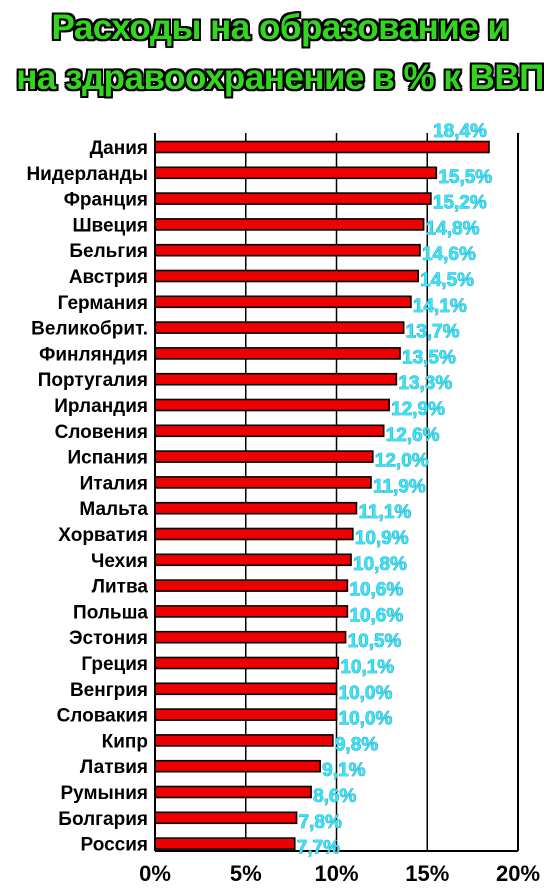  Describe the element at coordinates (119, 561) in the screenshot. I see `category-label-16: Чехия` at that location.